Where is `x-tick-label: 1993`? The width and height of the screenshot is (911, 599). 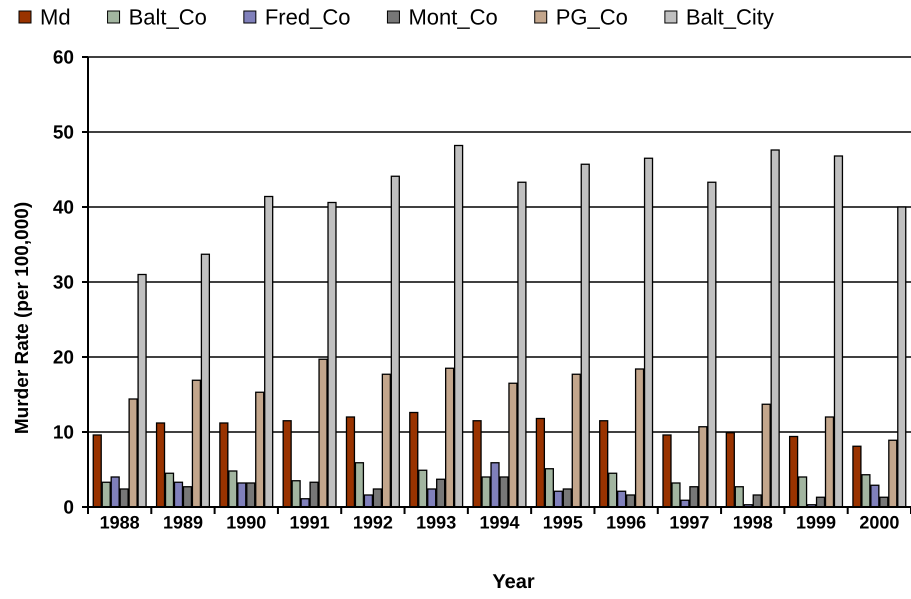
x-tick-label: 1993 is located at coordinates (436, 522).